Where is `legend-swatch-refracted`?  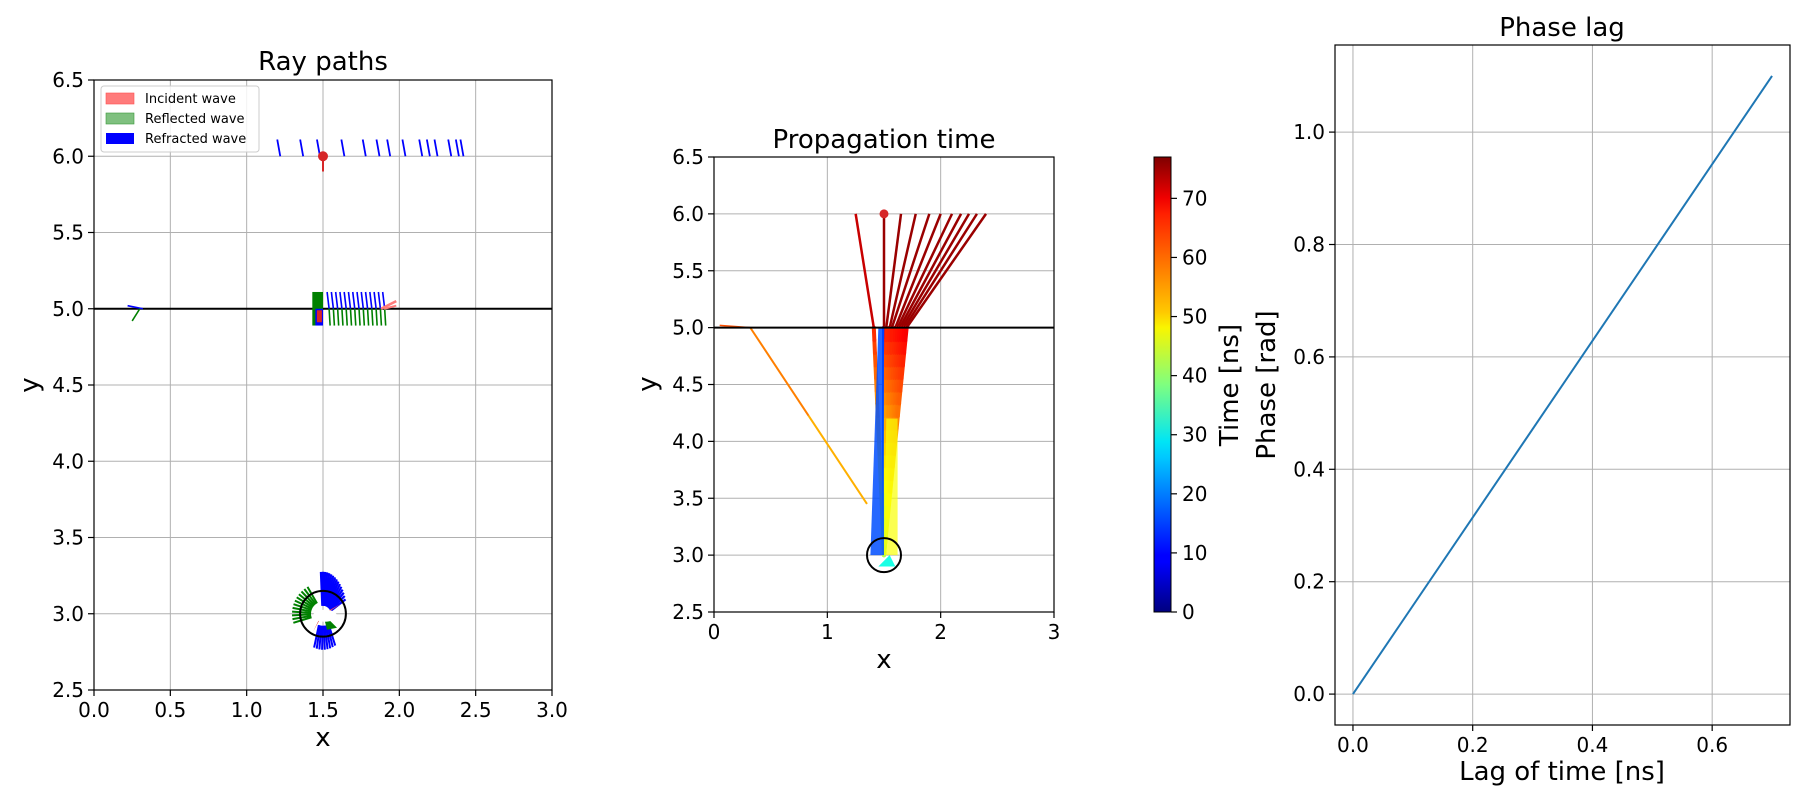
legend-swatch-refracted is located at coordinates (120, 138).